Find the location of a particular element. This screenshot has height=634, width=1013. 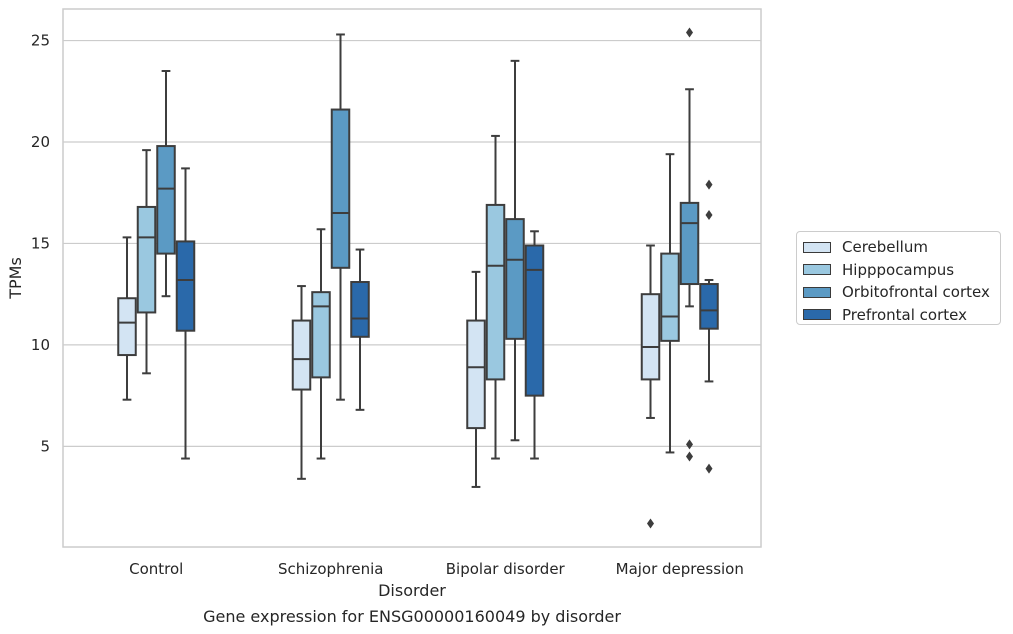

legend-item: Cerebellum is located at coordinates (901, 247).